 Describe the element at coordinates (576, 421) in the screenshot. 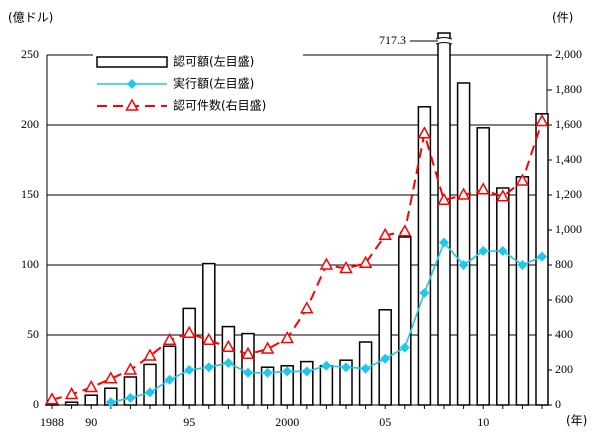

I see `x-axis-label: (年)` at that location.